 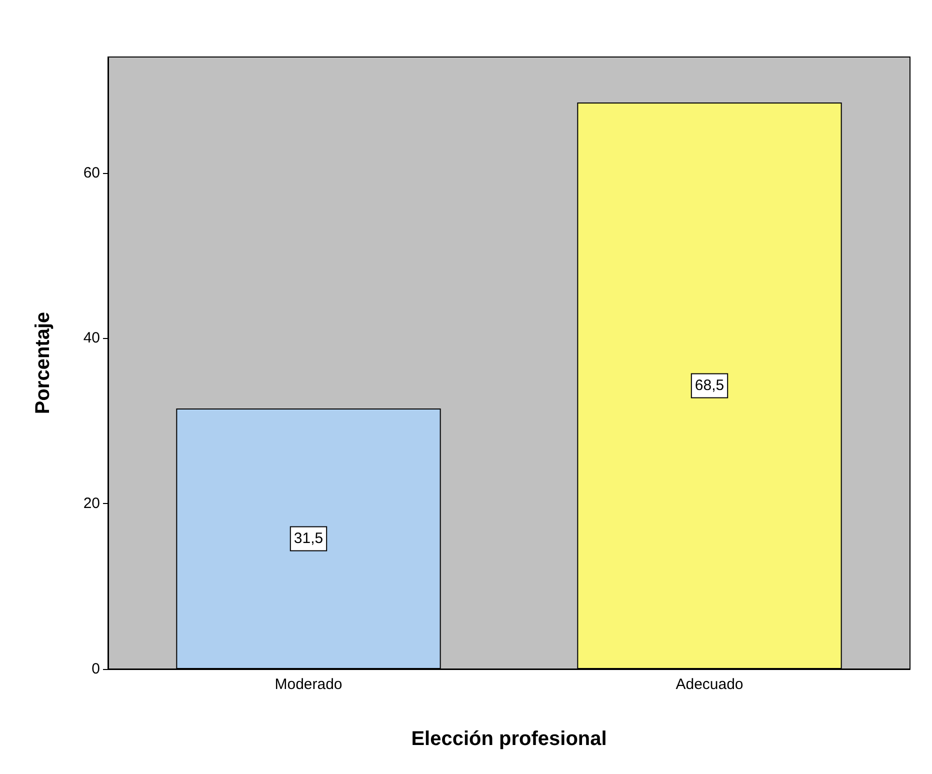 I want to click on x-axis-title: Elección profesional, so click(x=509, y=739).